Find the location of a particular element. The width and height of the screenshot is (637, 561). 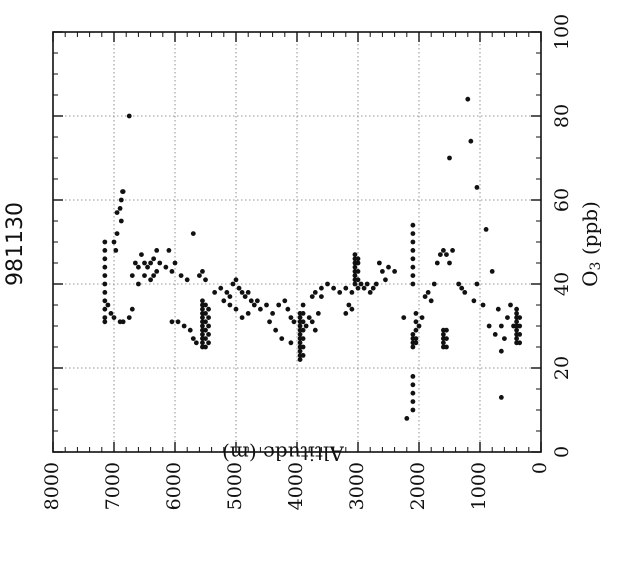

ozone-label-sub: 3 is located at coordinates (596, 266).